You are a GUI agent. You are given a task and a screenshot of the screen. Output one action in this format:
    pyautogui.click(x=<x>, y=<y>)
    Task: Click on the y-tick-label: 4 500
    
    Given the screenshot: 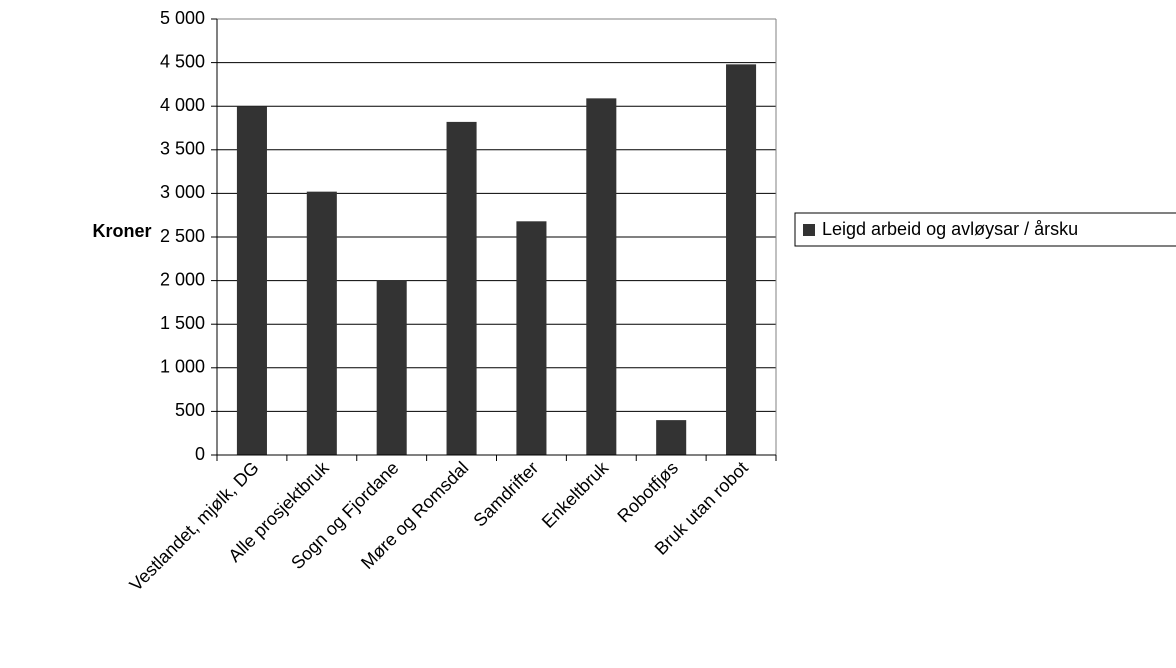 What is the action you would take?
    pyautogui.click(x=182, y=61)
    